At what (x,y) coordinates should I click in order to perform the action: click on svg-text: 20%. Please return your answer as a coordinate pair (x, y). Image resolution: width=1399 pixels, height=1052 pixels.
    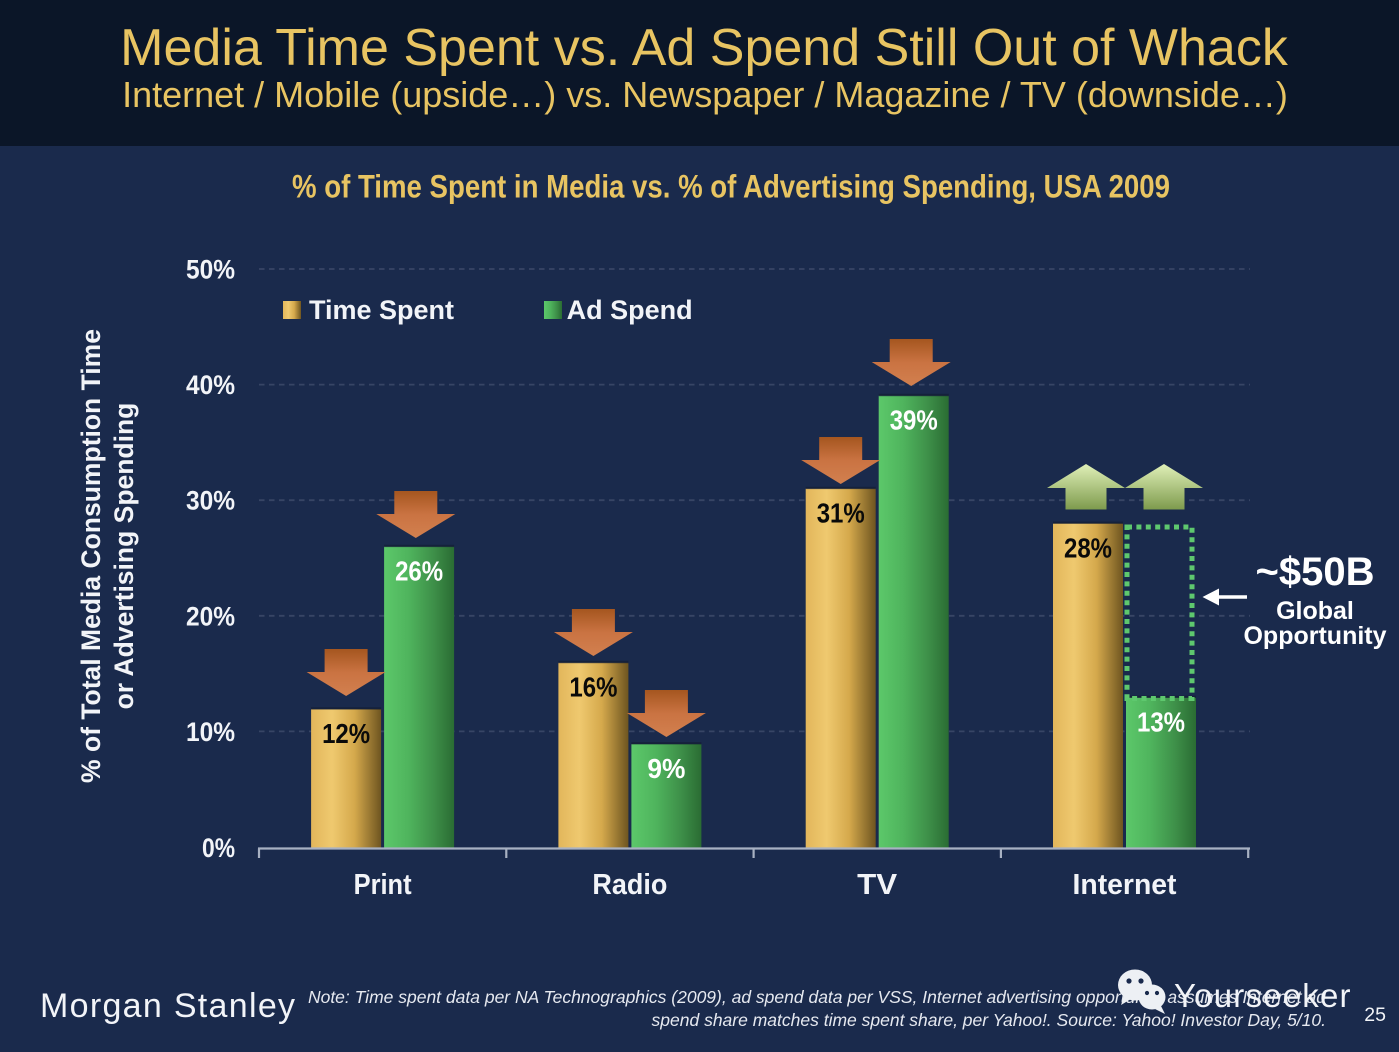
    Looking at the image, I should click on (210, 616).